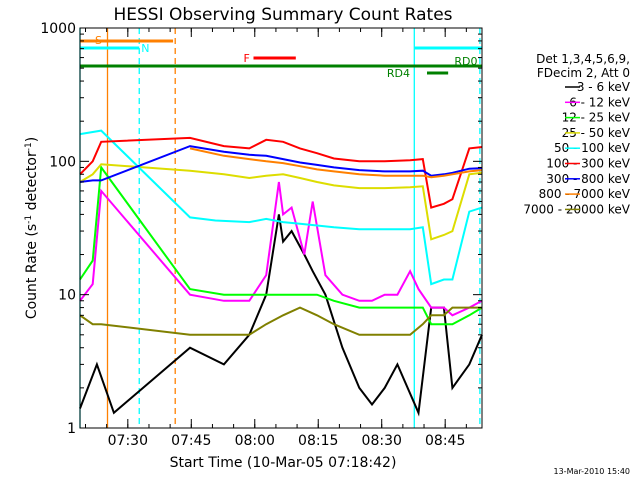 The height and width of the screenshot is (480, 640). What do you see at coordinates (246, 58) in the screenshot?
I see `annotation-label: F` at bounding box center [246, 58].